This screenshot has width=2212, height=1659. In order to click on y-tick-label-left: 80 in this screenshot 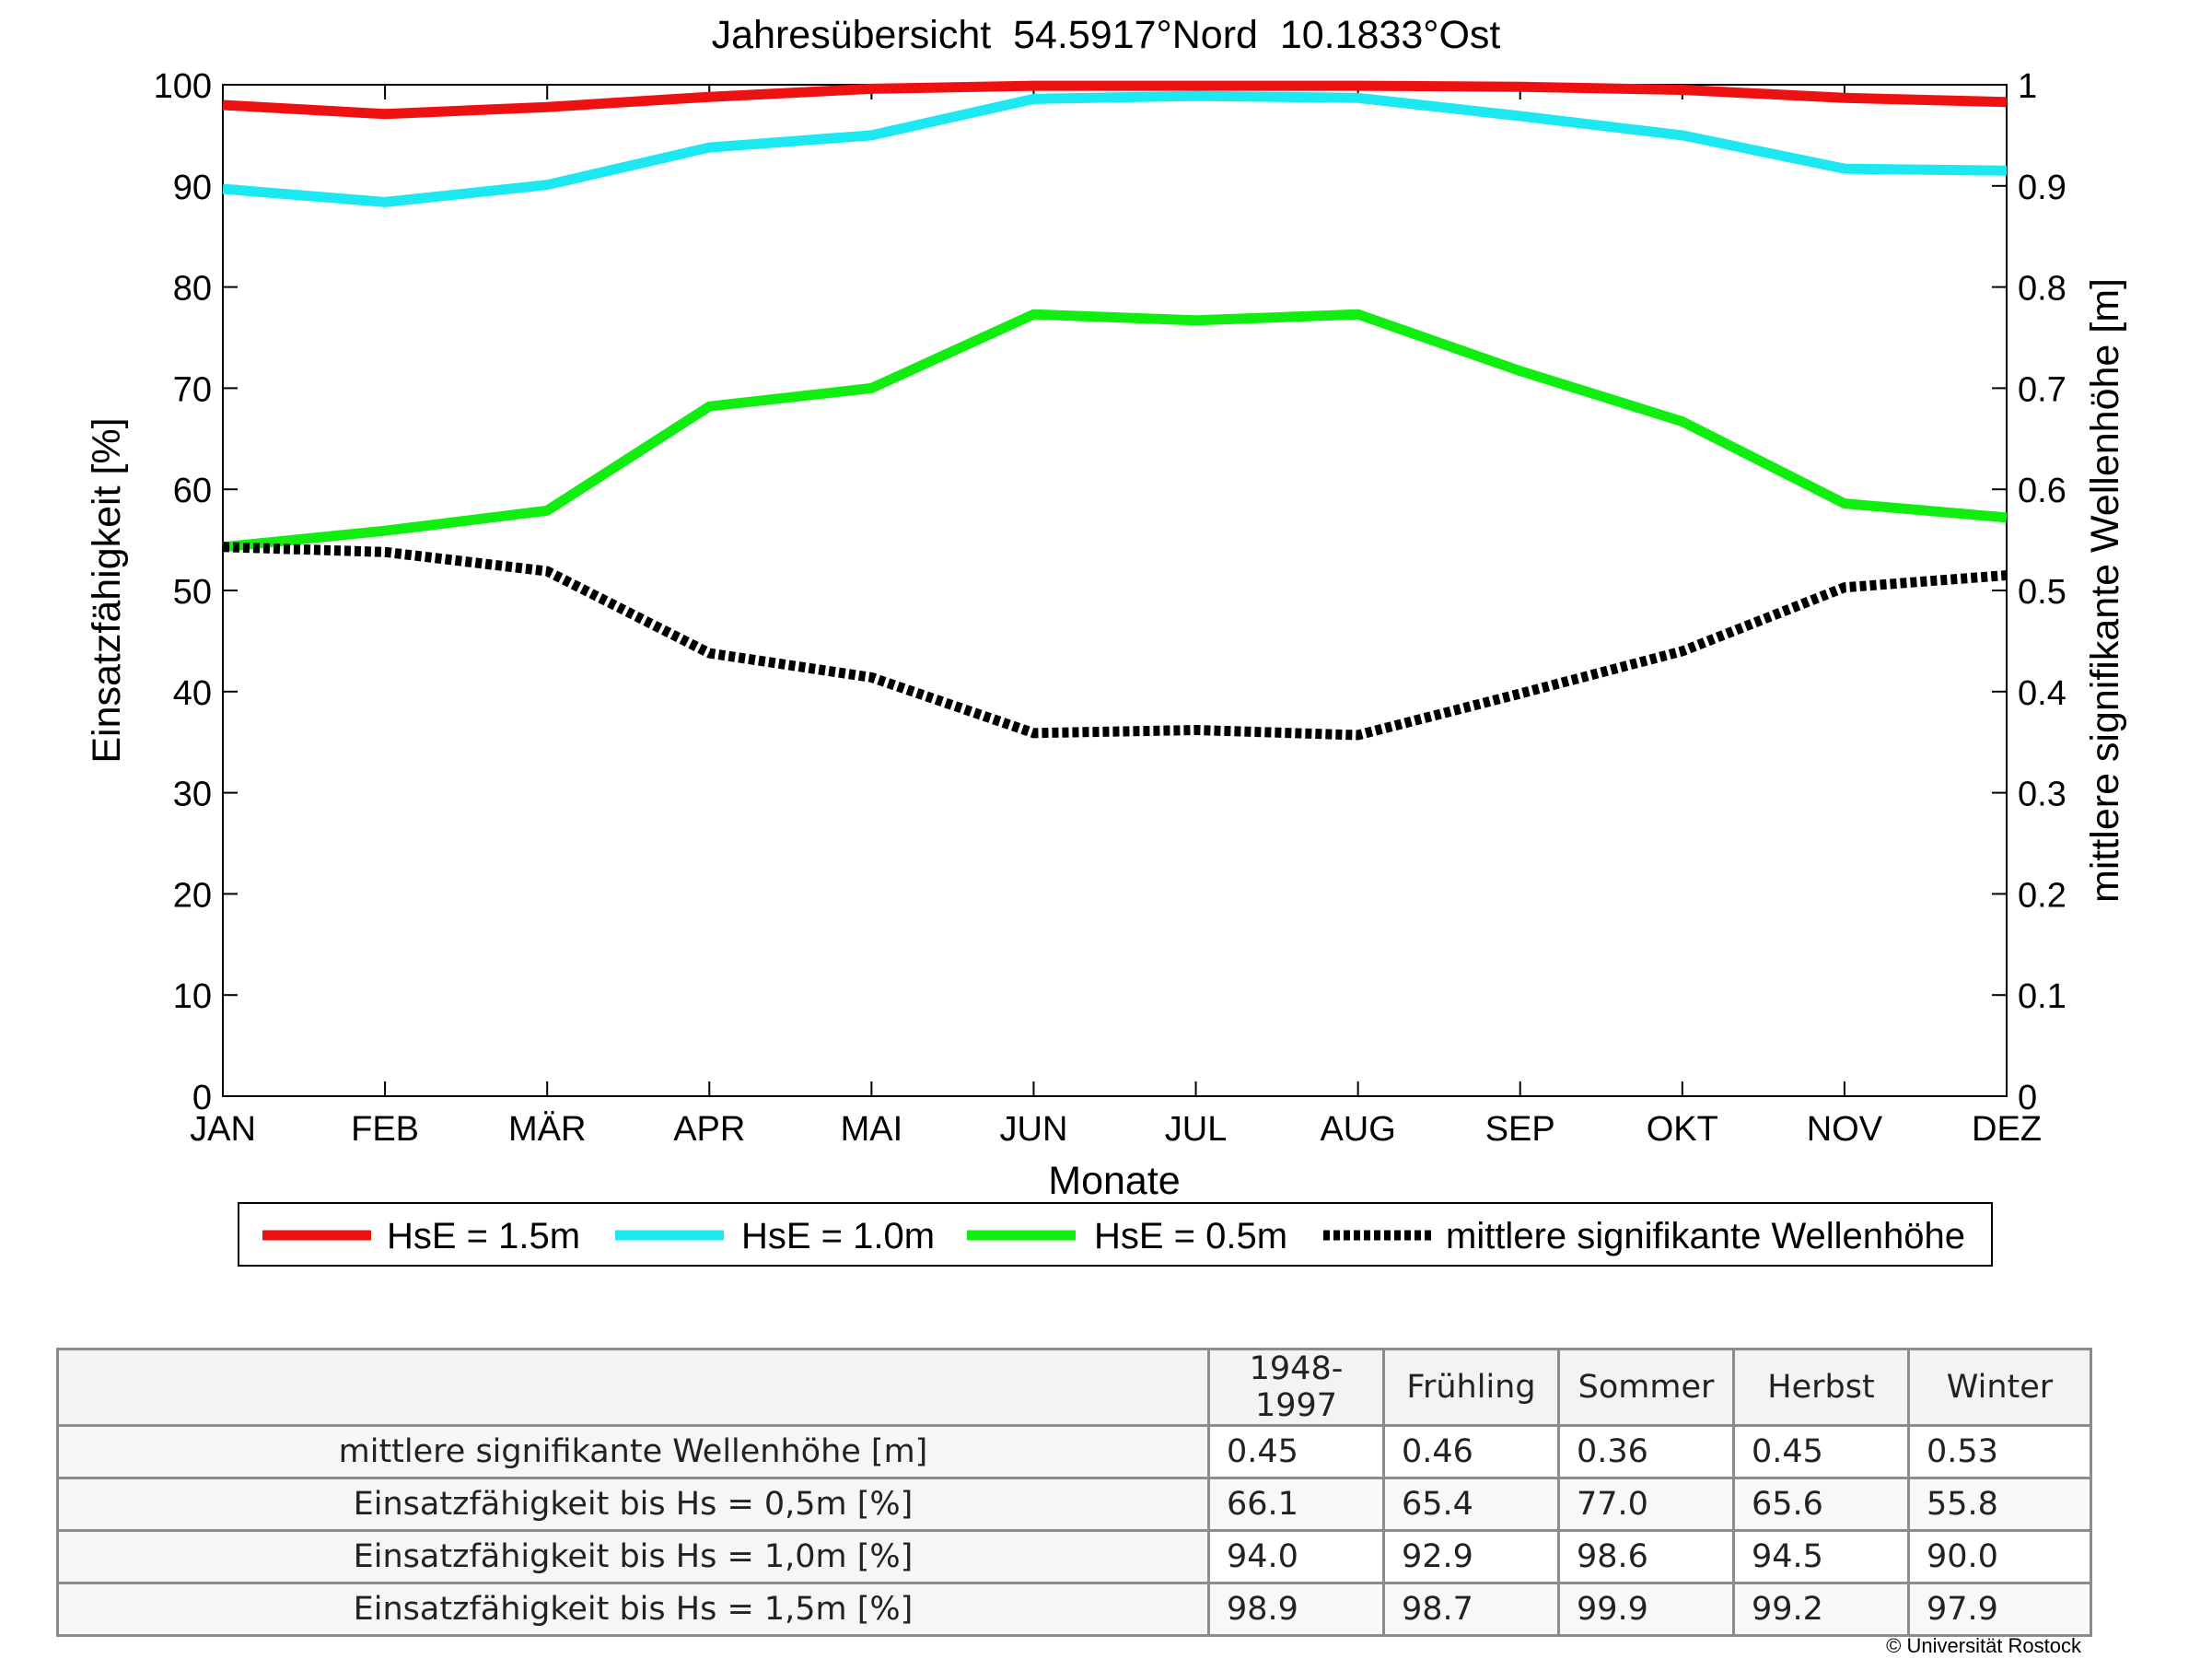, I will do `click(193, 289)`.